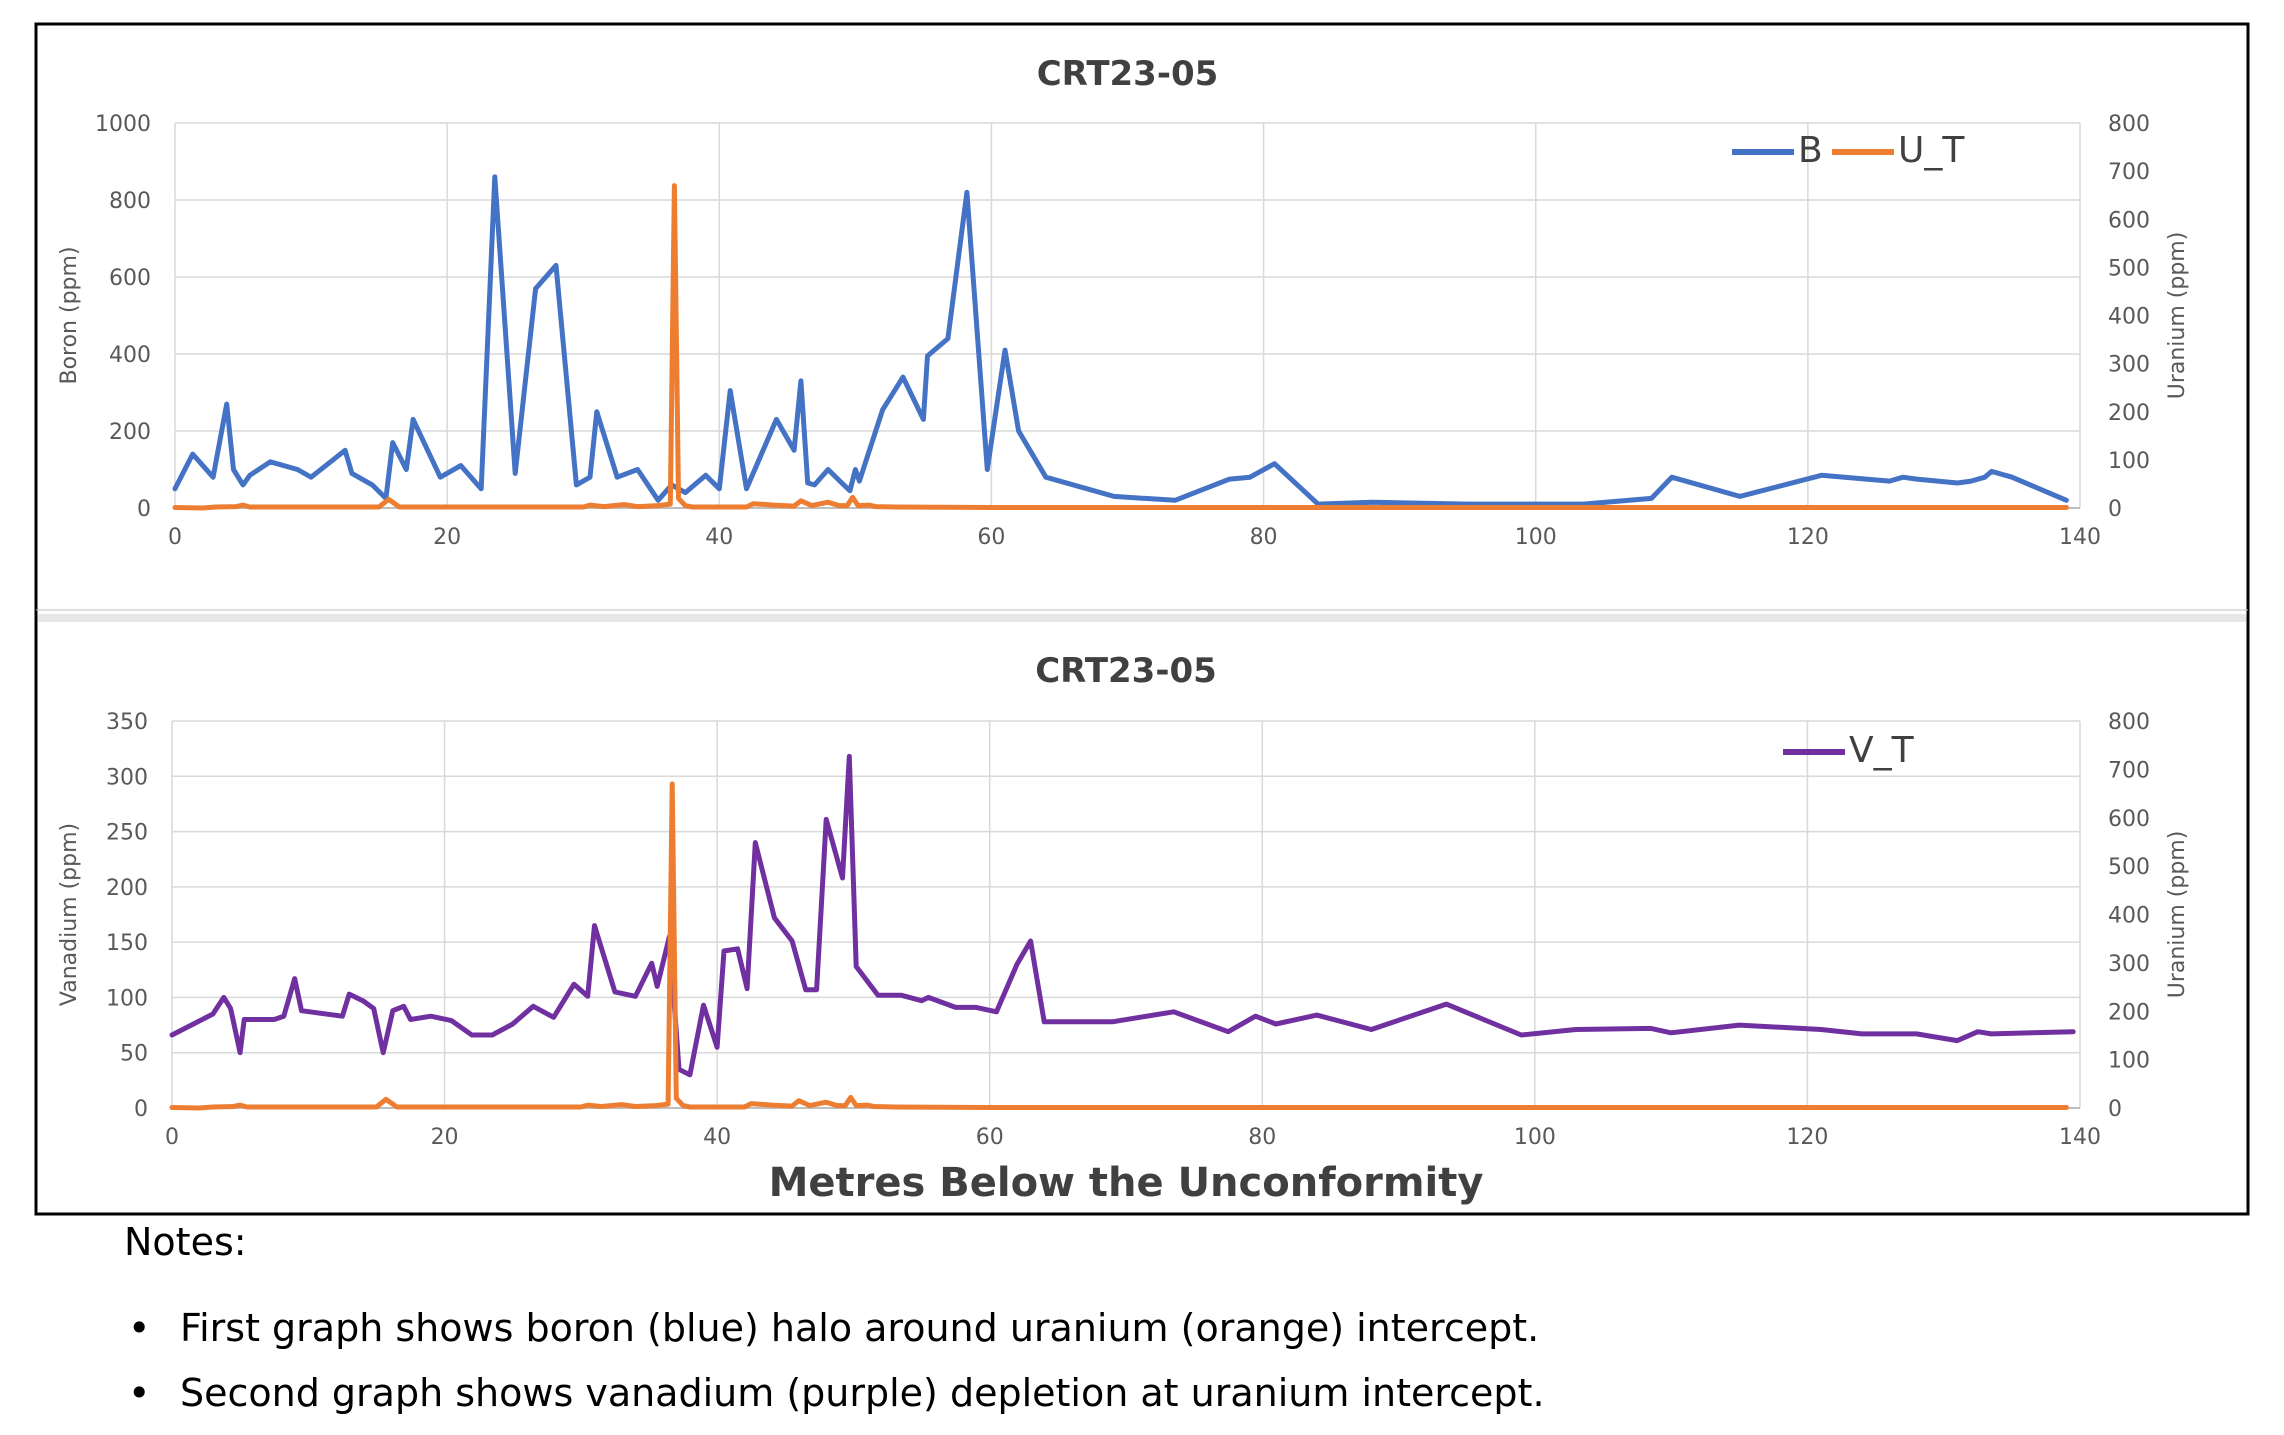 The width and height of the screenshot is (2284, 1435). I want to click on x-axis-title: Metres Below the Unconformity, so click(1126, 1183).